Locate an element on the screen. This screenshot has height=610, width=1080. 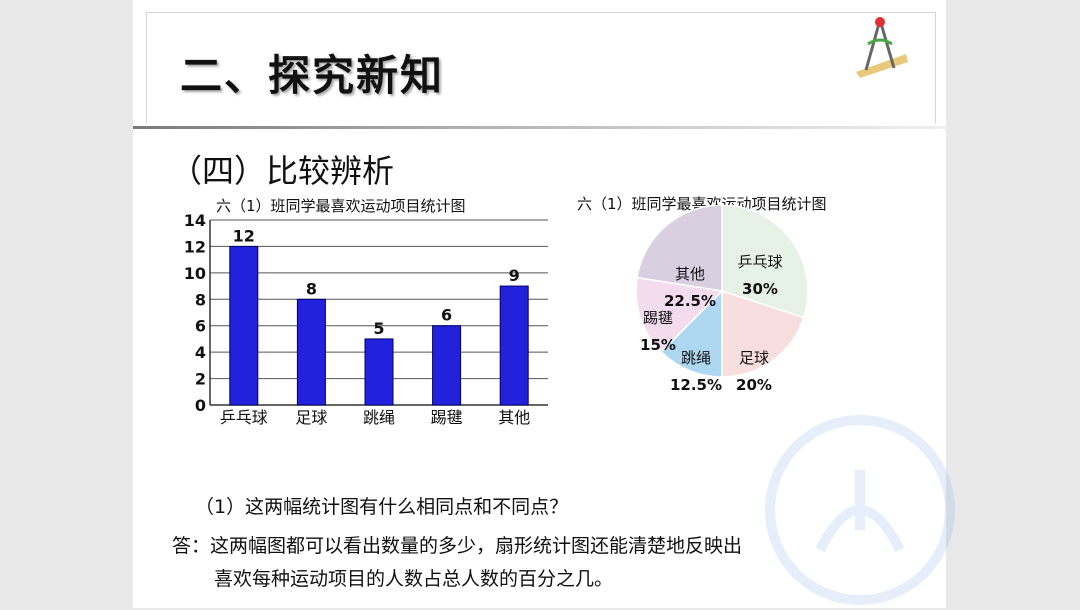
pie-percent-label: 22.5% is located at coordinates (690, 301).